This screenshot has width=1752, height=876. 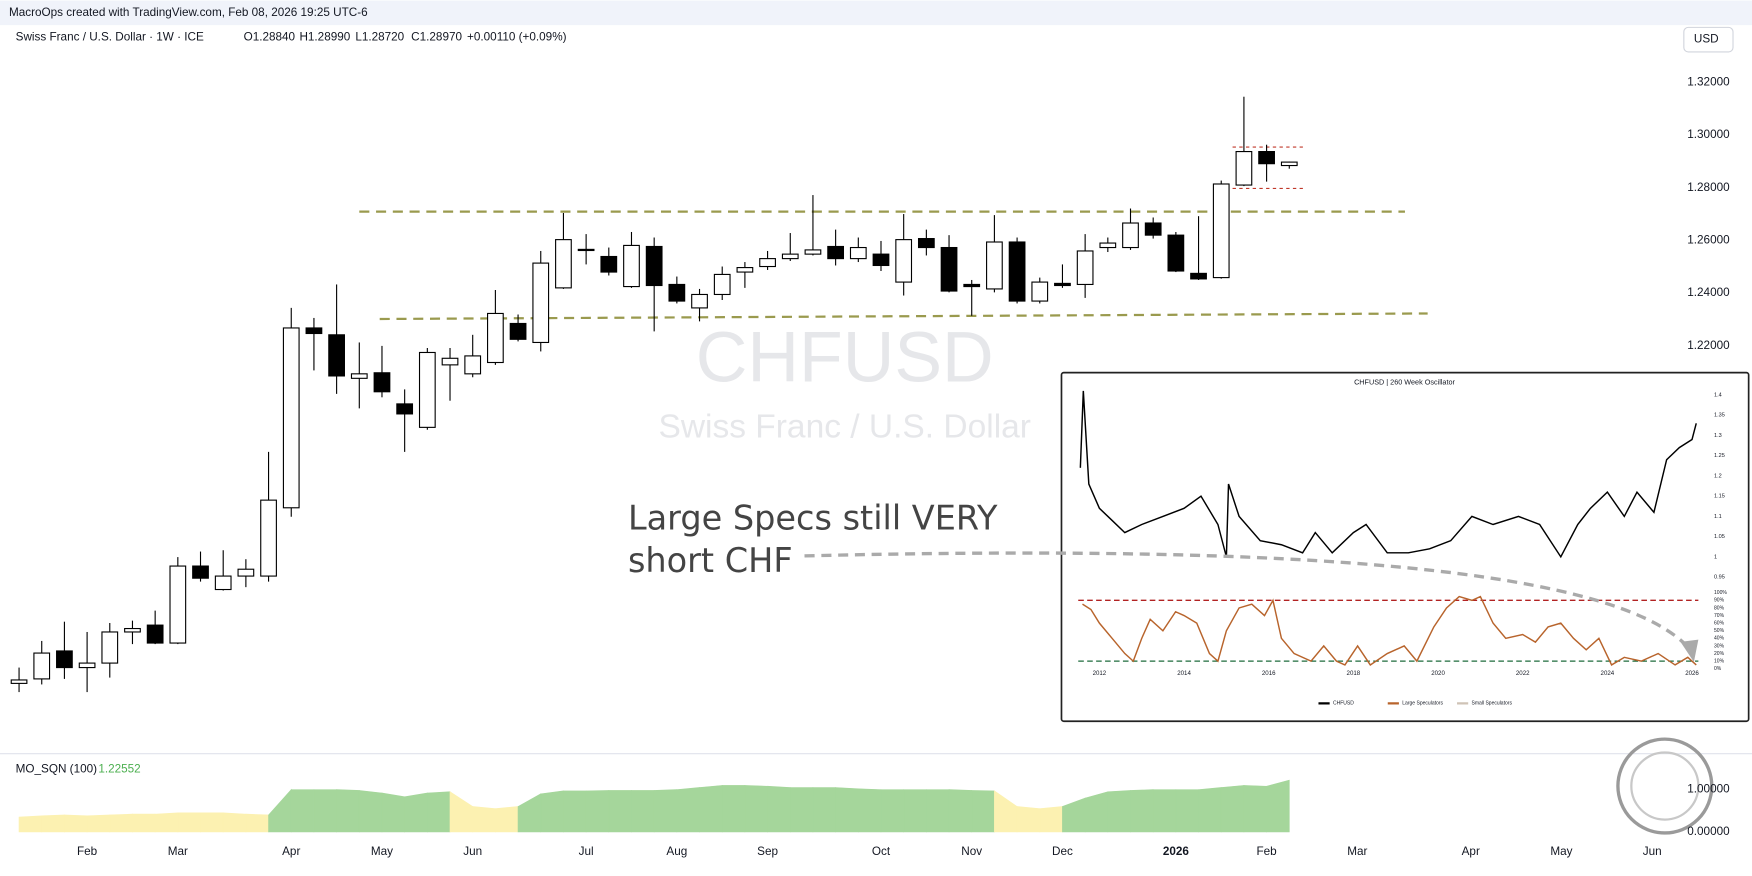 I want to click on indicator-value: 1.22552, so click(x=119, y=768).